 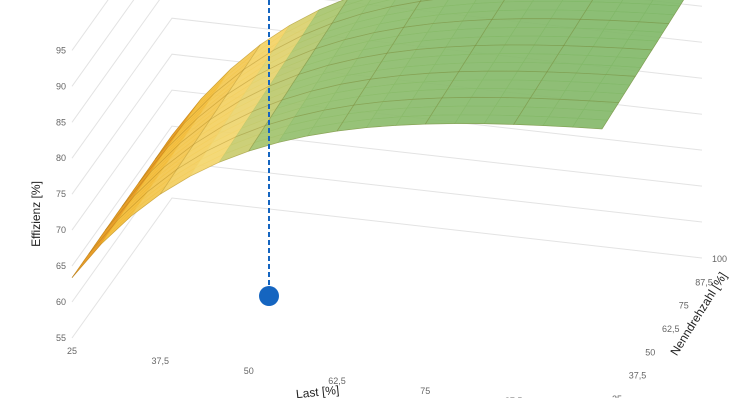 I want to click on y-tick-label: 62,5, so click(x=671, y=329).